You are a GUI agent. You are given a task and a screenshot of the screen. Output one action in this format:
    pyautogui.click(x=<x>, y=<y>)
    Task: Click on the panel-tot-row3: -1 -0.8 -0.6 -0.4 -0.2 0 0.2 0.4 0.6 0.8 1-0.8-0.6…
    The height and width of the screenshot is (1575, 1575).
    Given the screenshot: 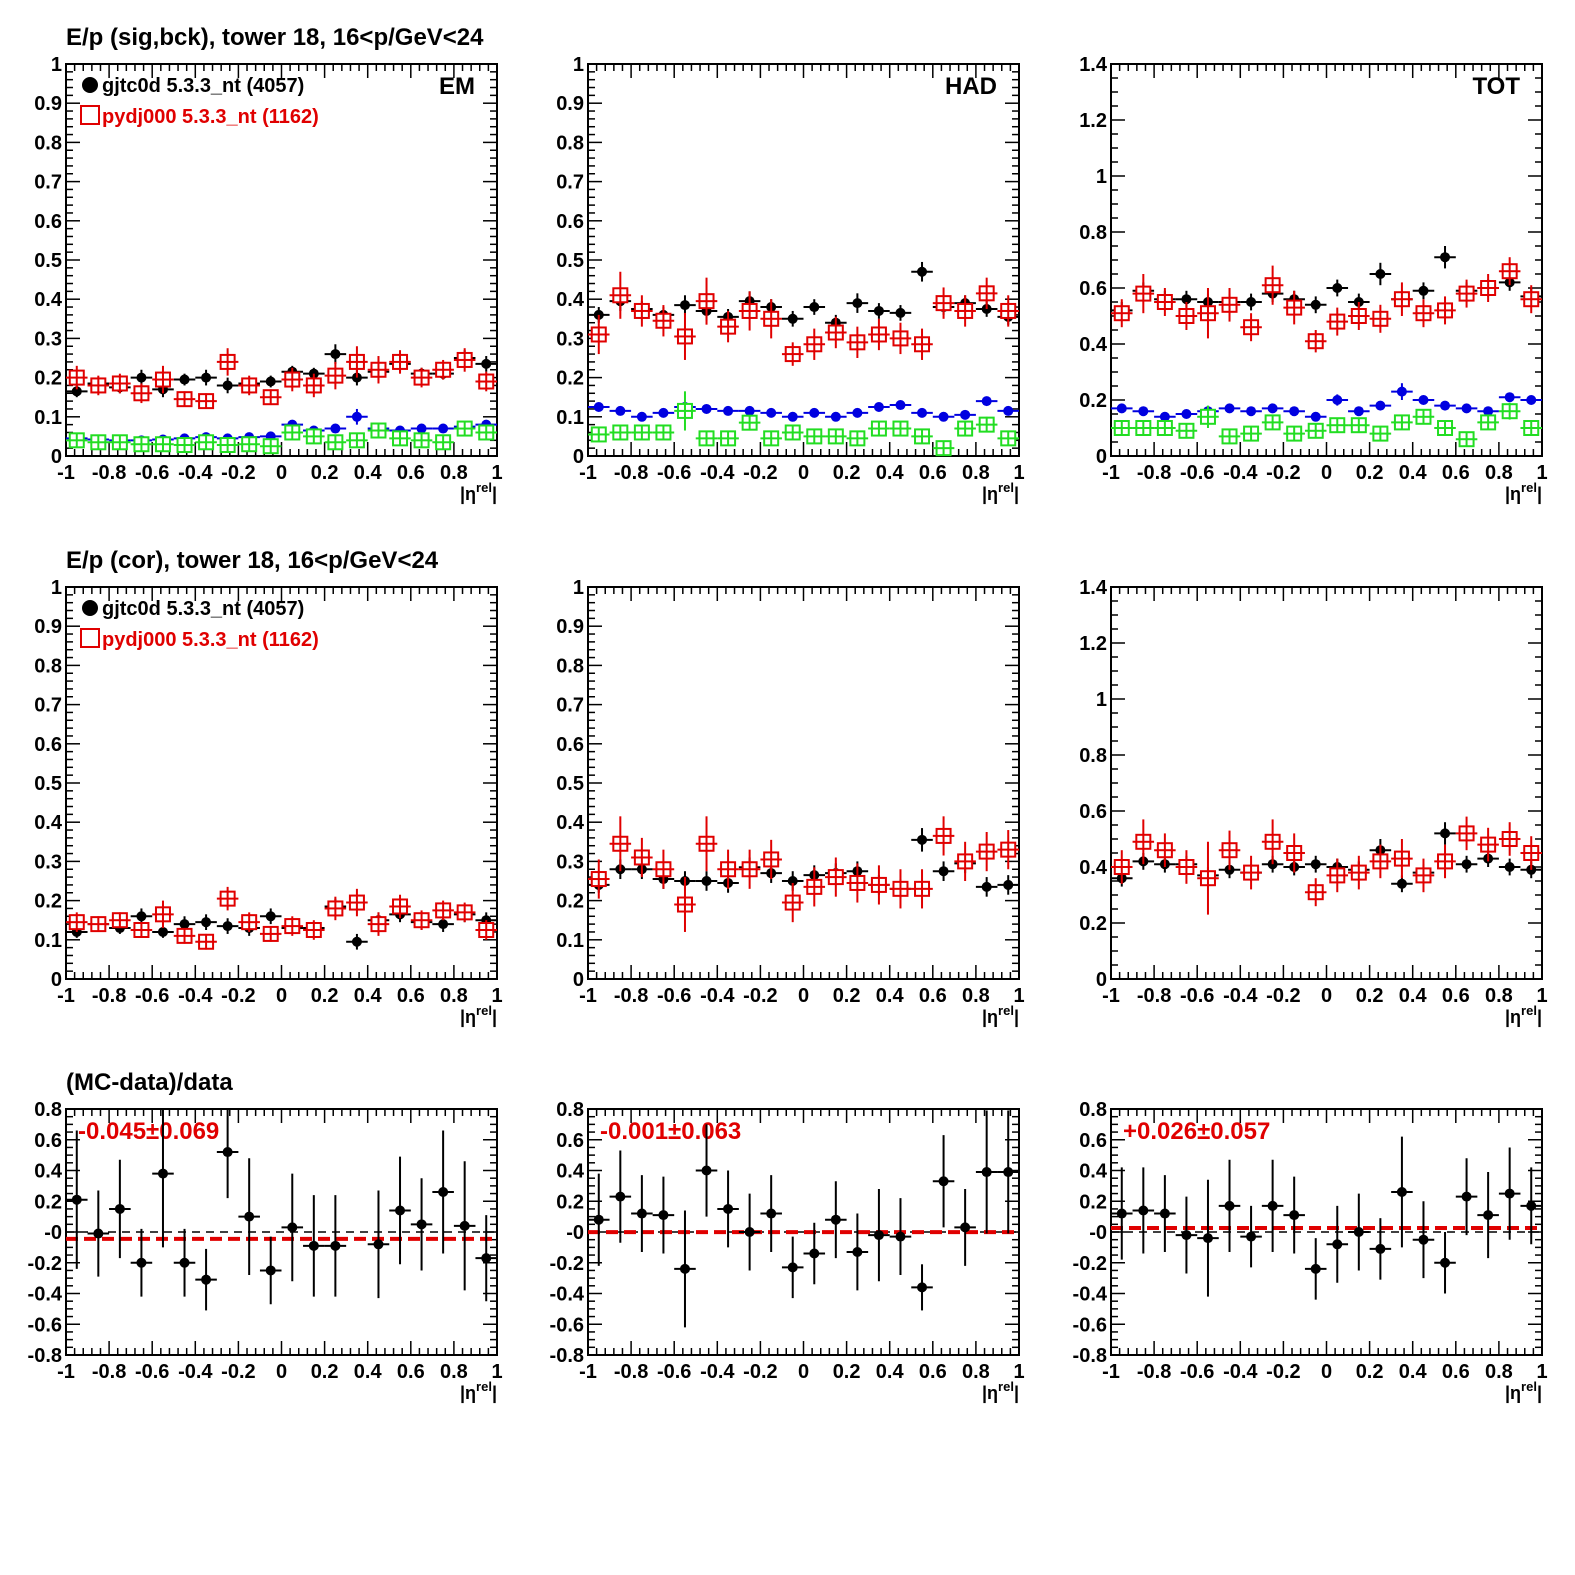 What is the action you would take?
    pyautogui.click(x=1310, y=1251)
    